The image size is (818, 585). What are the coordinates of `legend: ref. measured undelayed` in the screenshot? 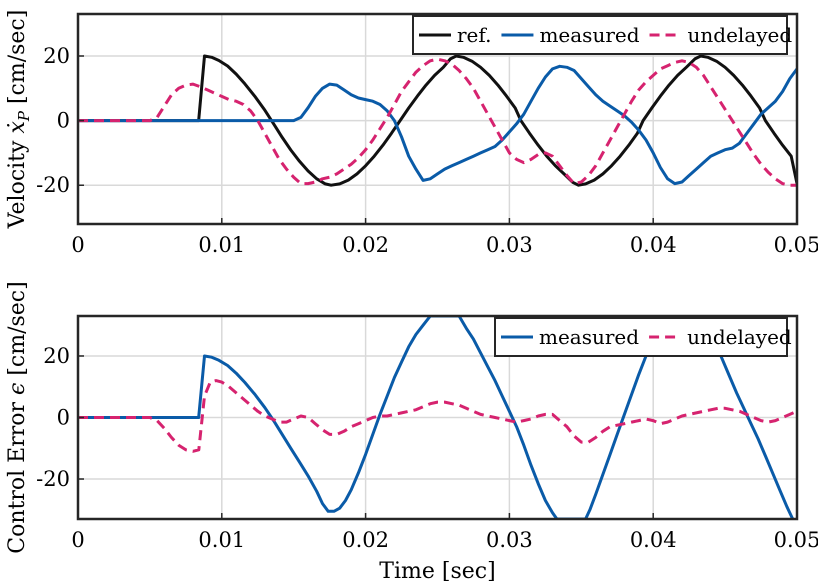 It's located at (602, 35).